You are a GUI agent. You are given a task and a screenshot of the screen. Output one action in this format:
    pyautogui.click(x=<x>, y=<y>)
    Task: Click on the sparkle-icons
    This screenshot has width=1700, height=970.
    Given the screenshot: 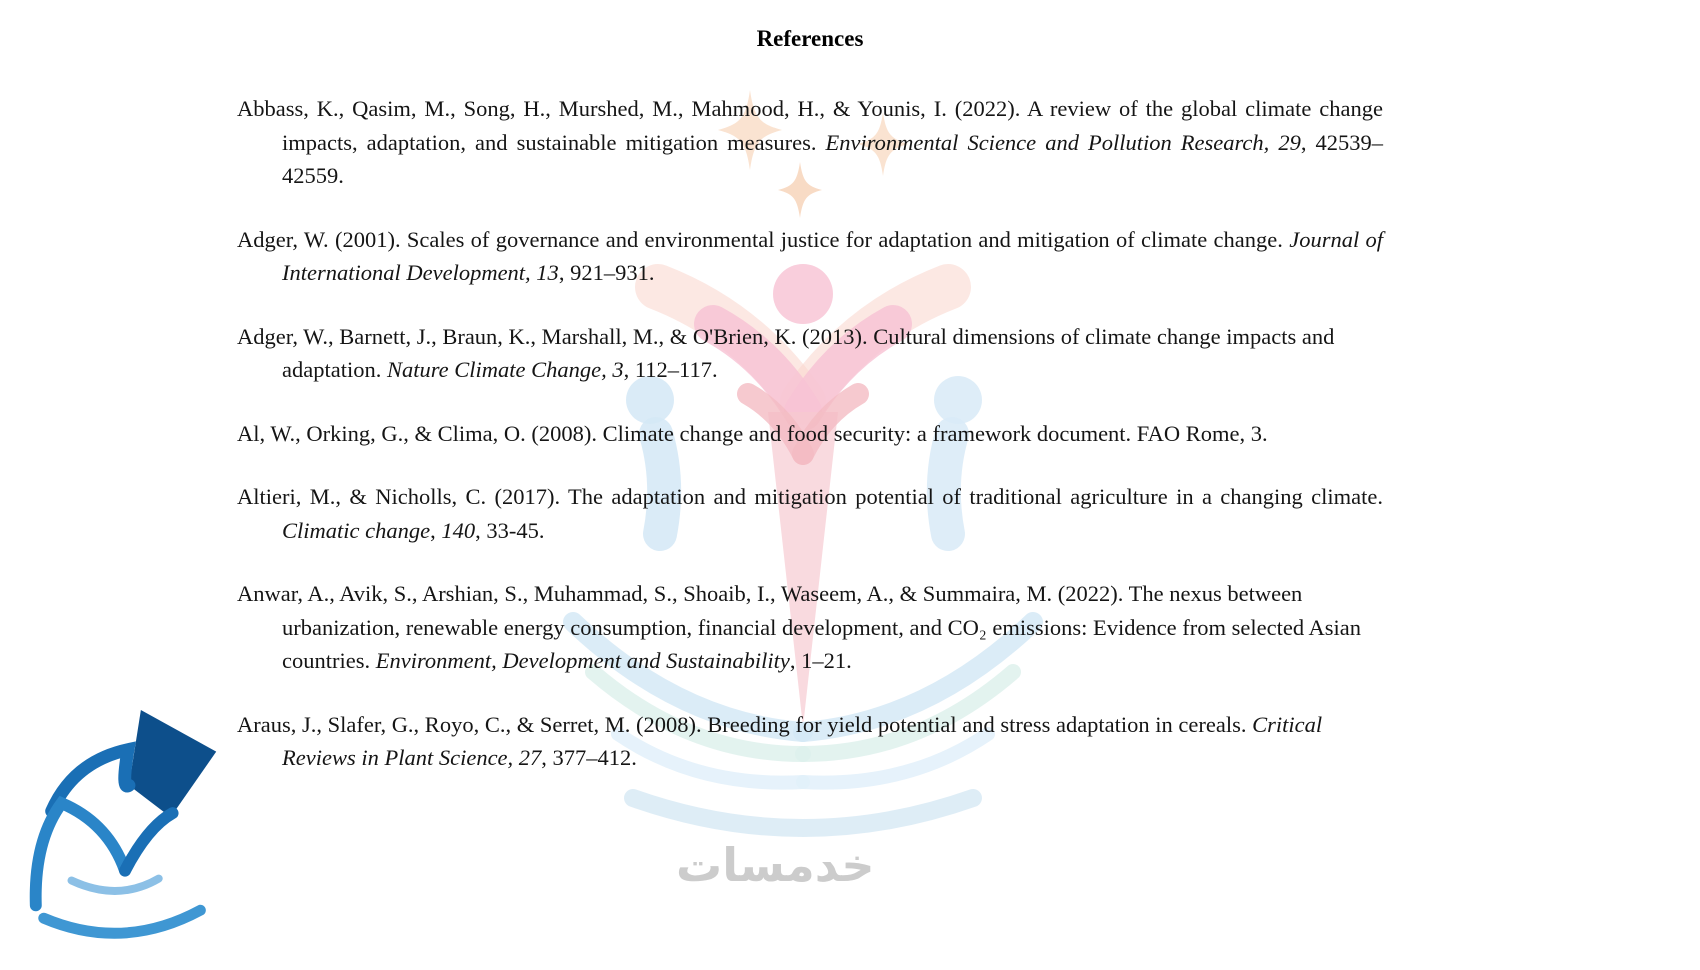 What is the action you would take?
    pyautogui.click(x=813, y=154)
    